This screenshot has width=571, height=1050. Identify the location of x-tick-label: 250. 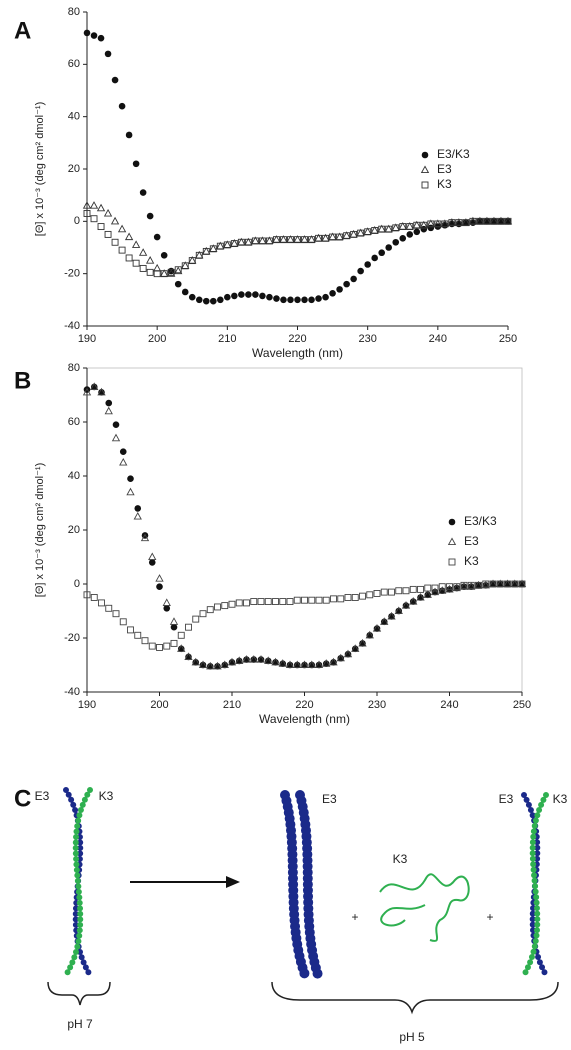
(508, 339).